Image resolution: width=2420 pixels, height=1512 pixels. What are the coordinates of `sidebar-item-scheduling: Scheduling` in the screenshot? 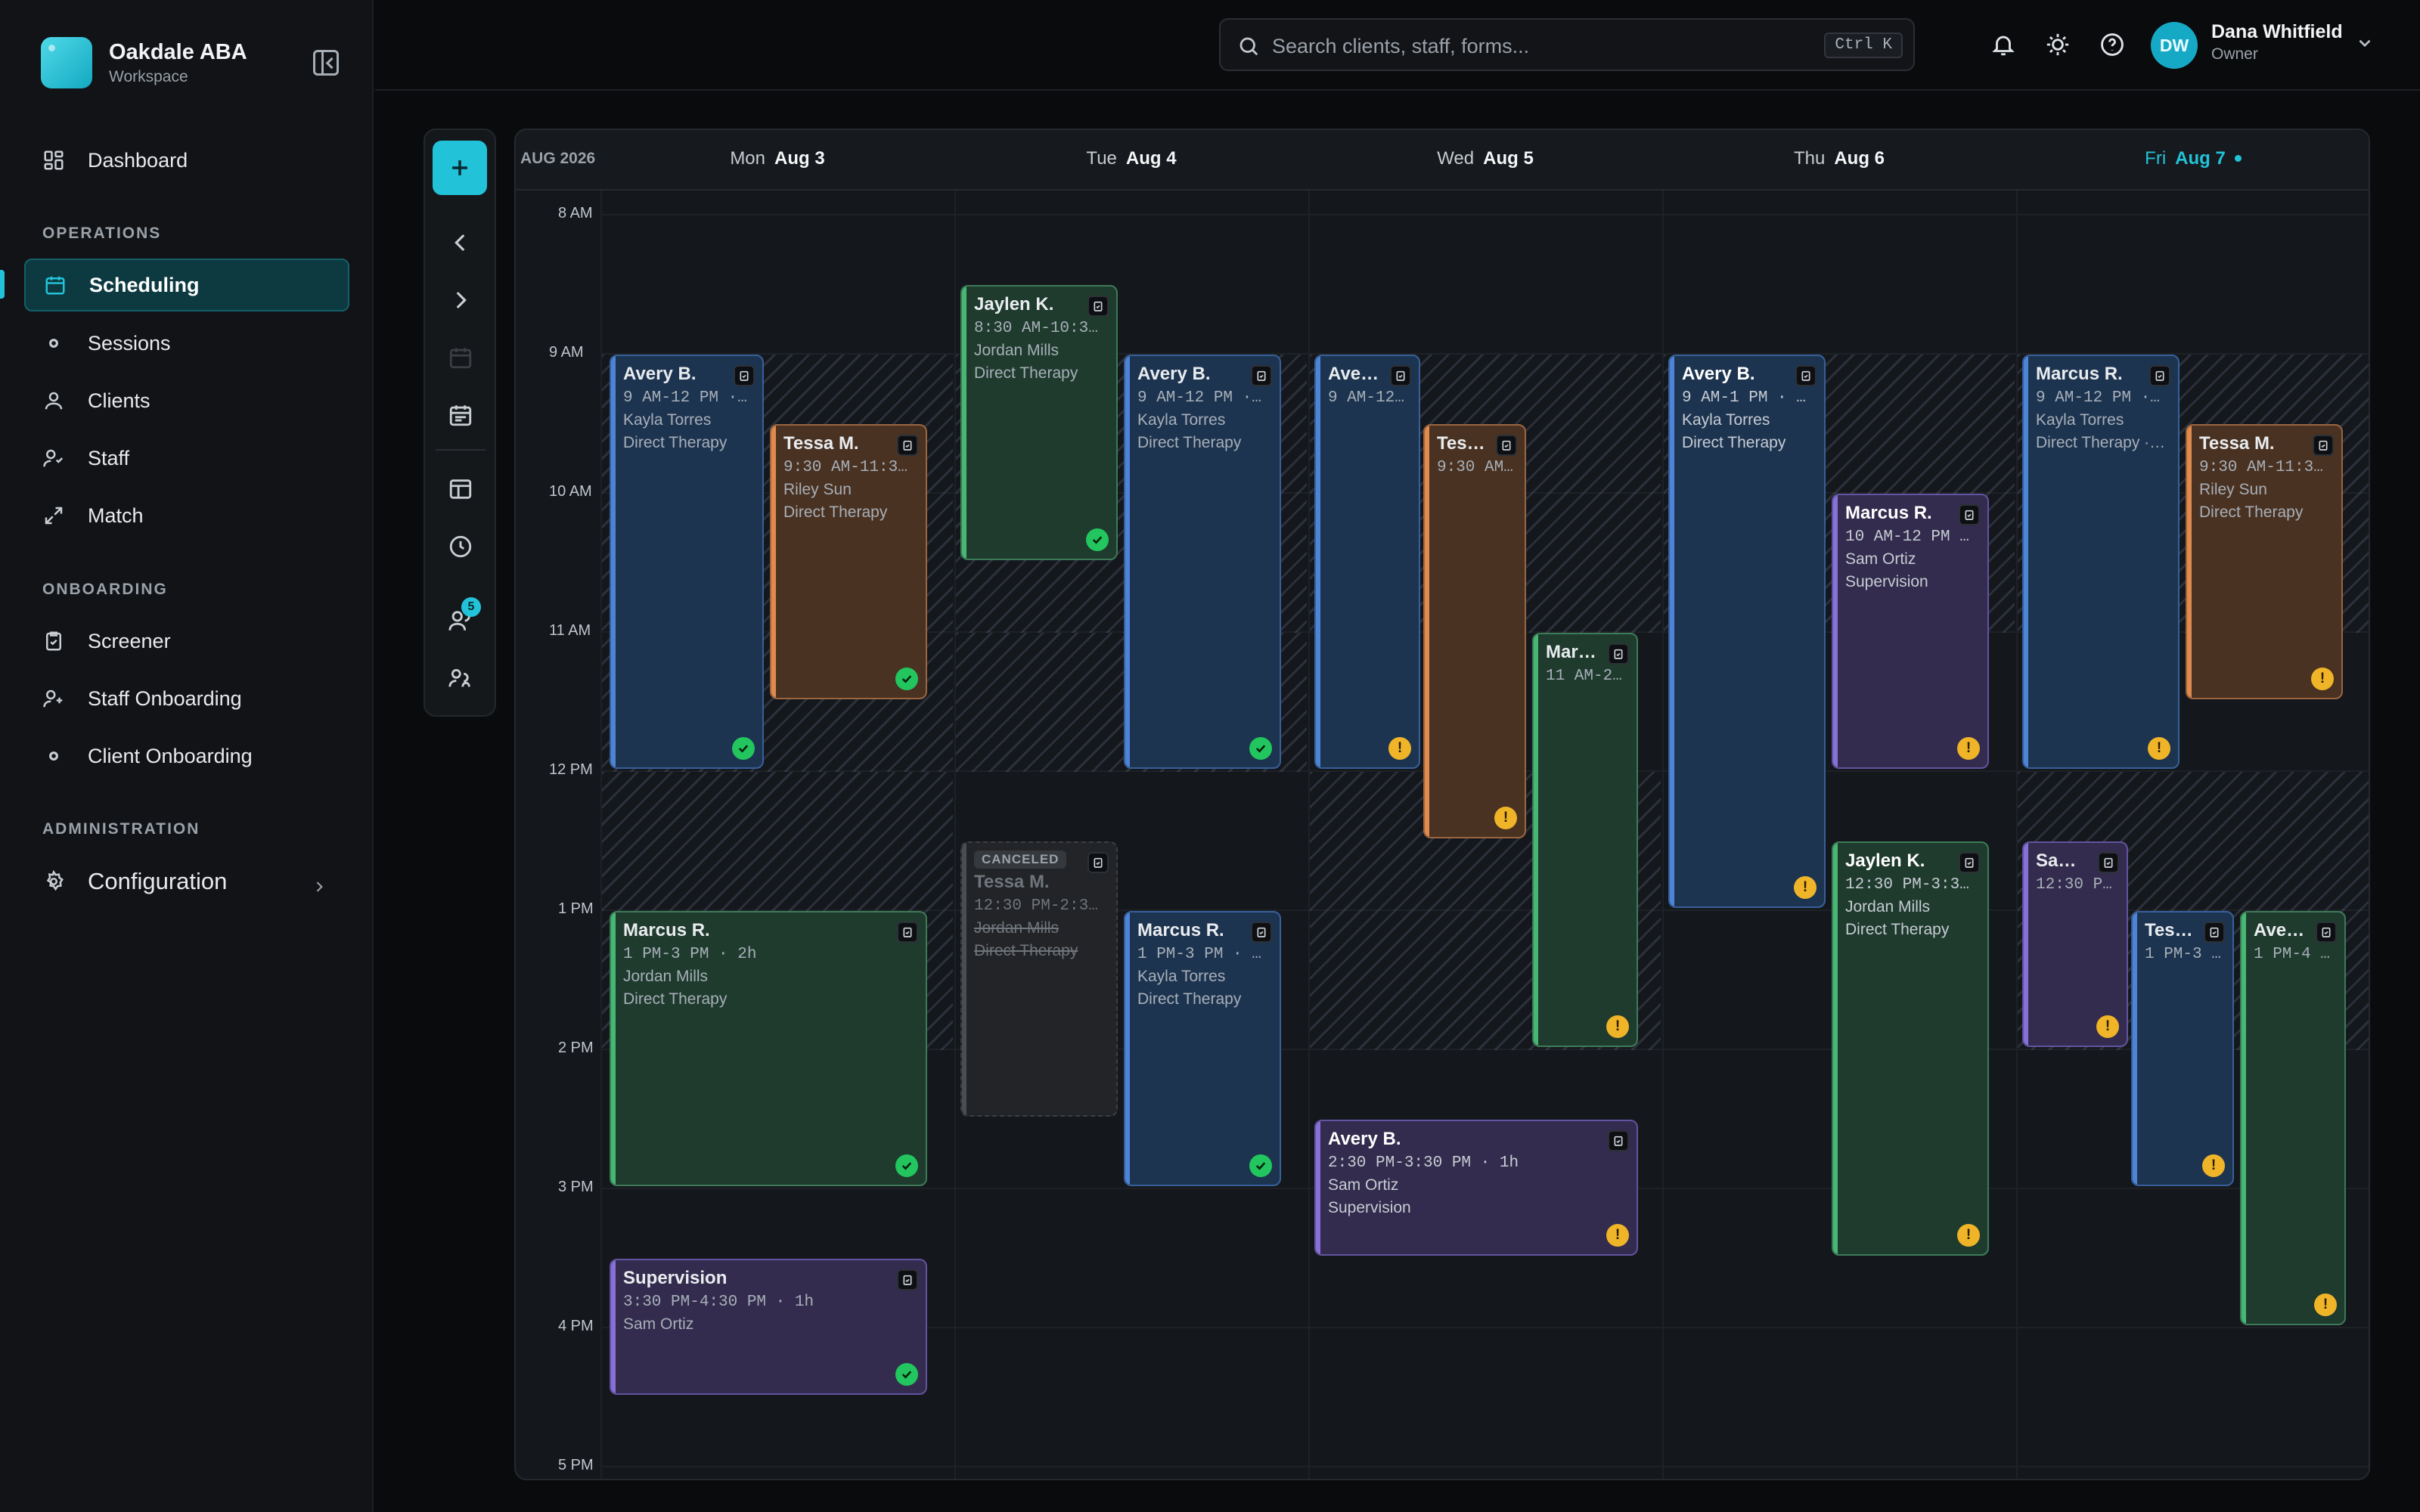 It's located at (186, 285).